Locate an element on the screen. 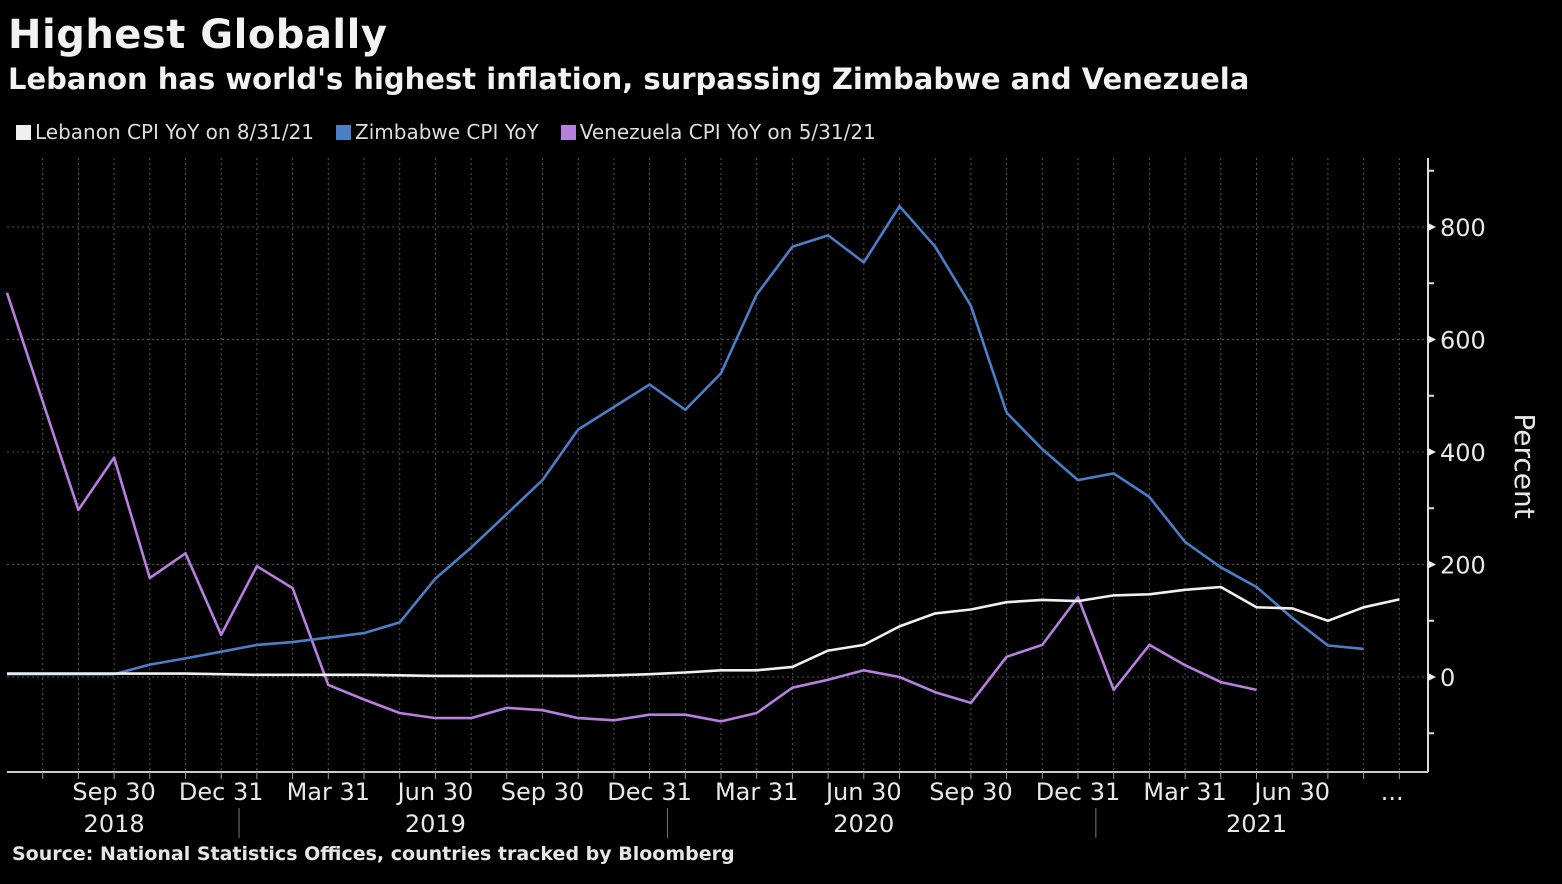 This screenshot has width=1562, height=884. legend-item-lebanon: Lebanon CPI YoY on 8/31/21 is located at coordinates (165, 132).